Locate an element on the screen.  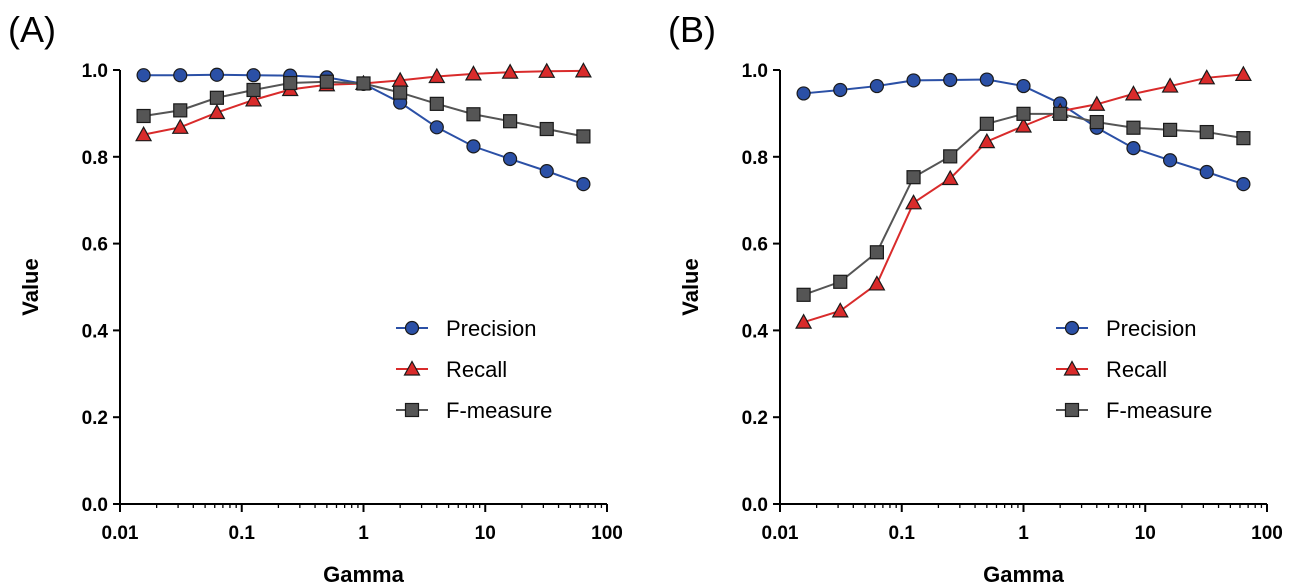
y-tick-label: 0.6 is located at coordinates (755, 245).